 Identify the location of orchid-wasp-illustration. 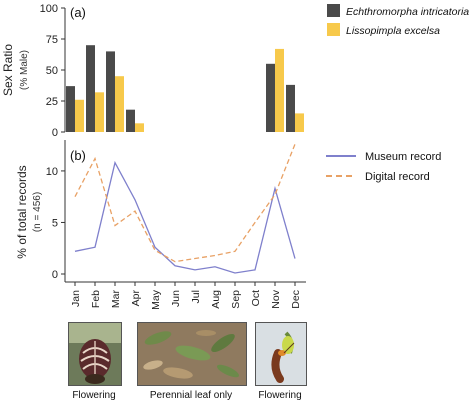
(281, 354).